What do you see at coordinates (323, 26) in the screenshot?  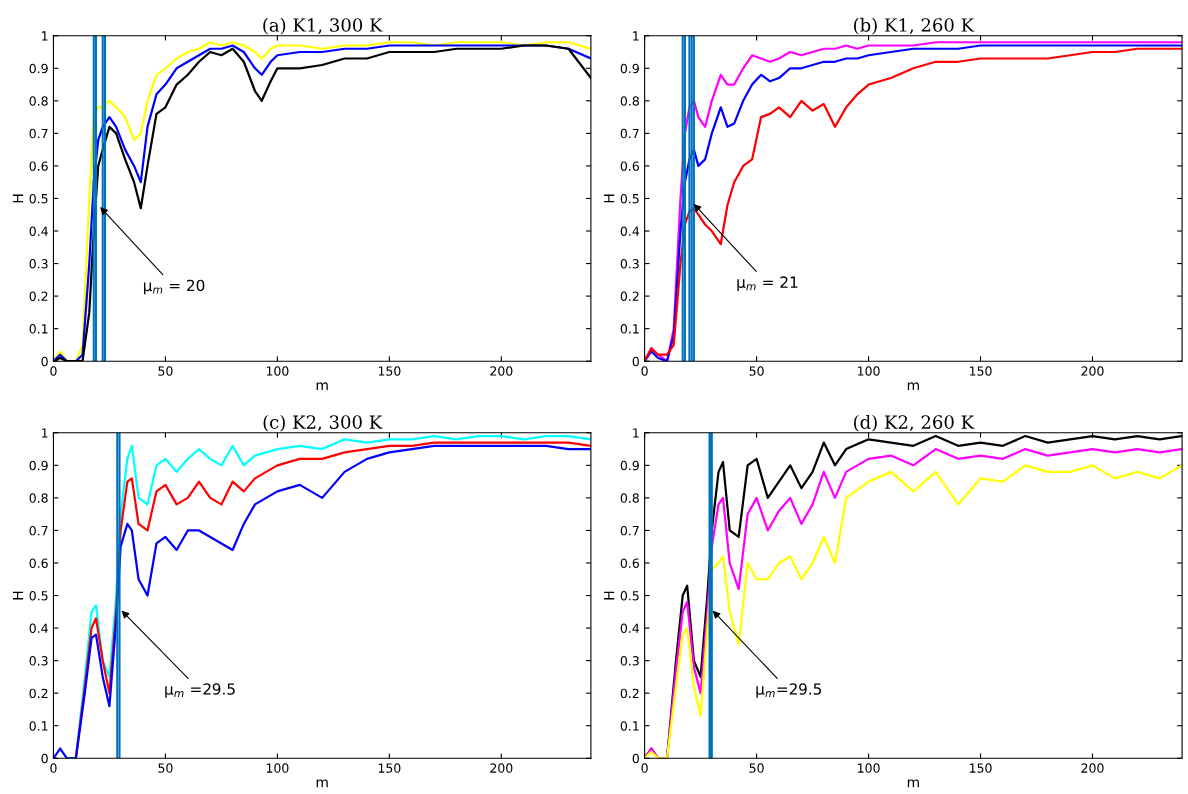 I see `chart-title: (a) K1, 300 K` at bounding box center [323, 26].